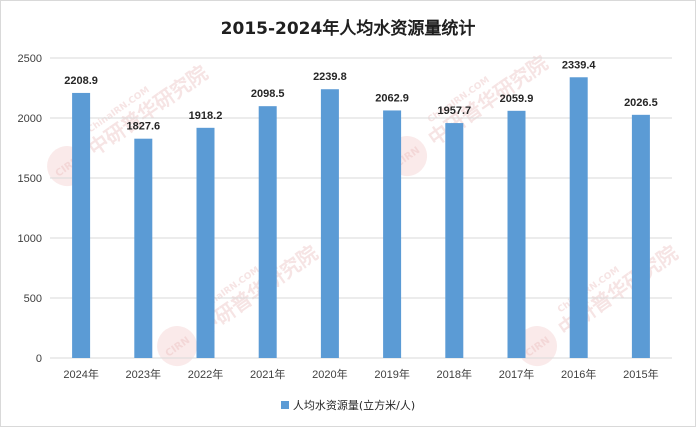 This screenshot has width=696, height=427. What do you see at coordinates (206, 116) in the screenshot?
I see `data-label: 1918.2` at bounding box center [206, 116].